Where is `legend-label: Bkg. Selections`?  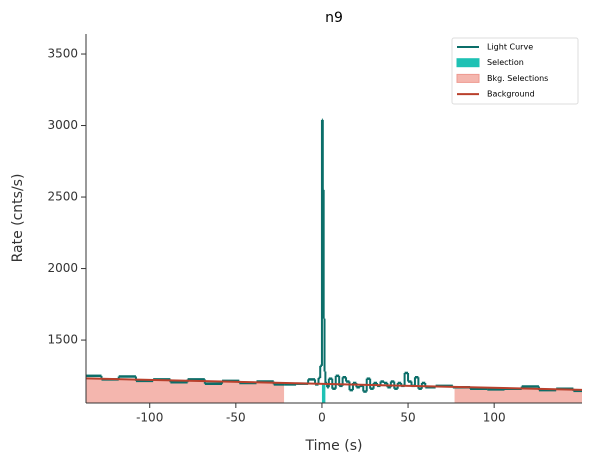 legend-label: Bkg. Selections is located at coordinates (517, 78).